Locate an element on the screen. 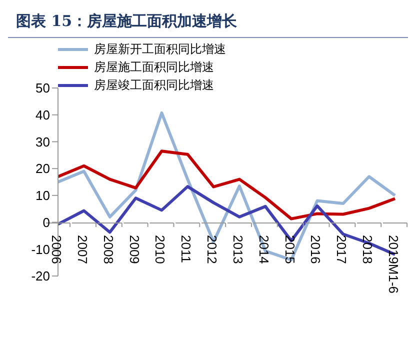 This screenshot has height=345, width=410. x-tick-label: 2006 is located at coordinates (56, 249).